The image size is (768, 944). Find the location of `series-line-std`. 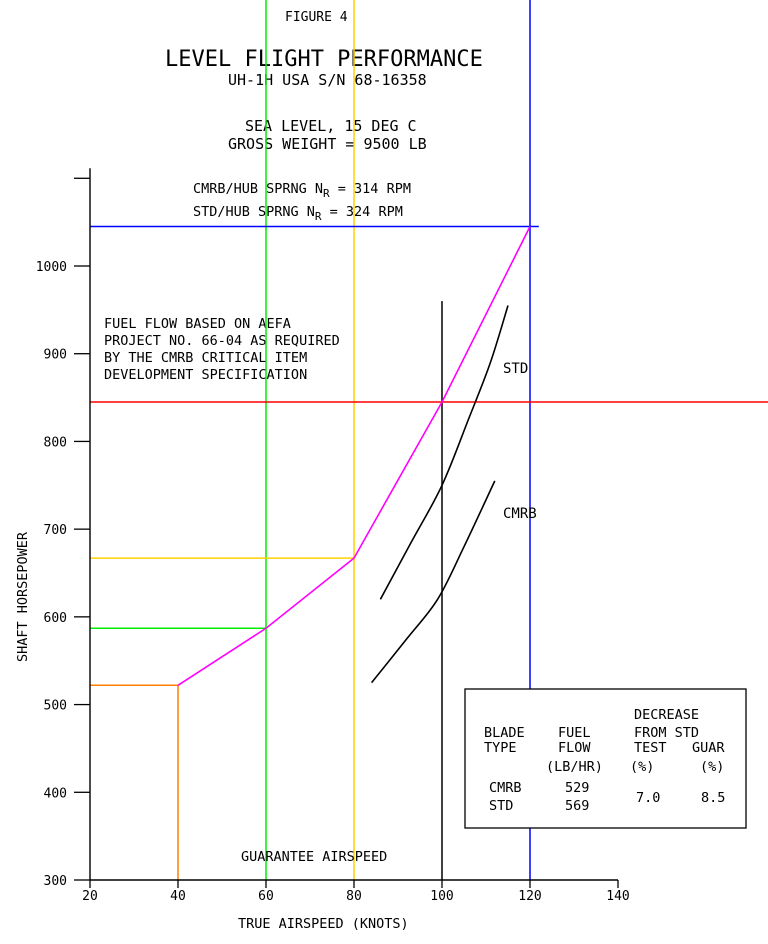

series-line-std is located at coordinates (444, 452).